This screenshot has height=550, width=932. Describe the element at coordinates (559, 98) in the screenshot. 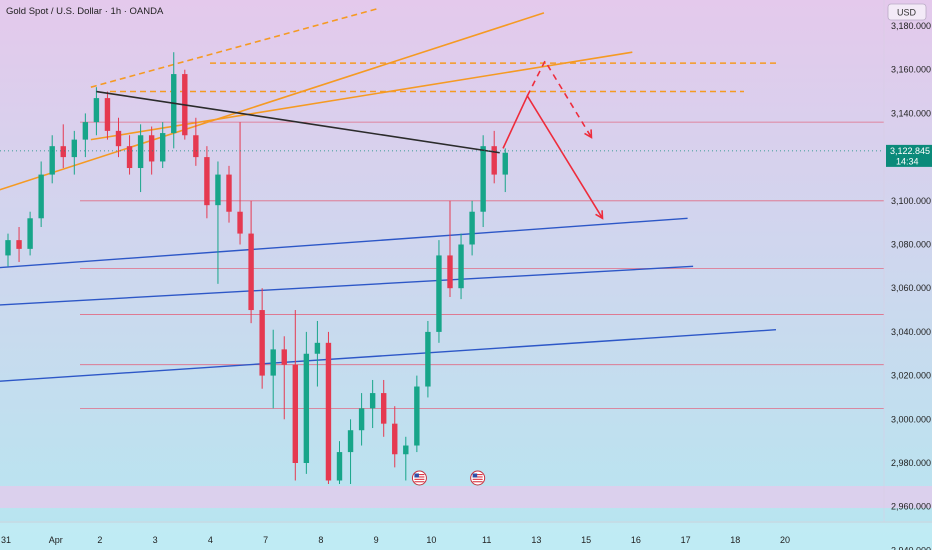

I see `projection-path-dashed` at that location.